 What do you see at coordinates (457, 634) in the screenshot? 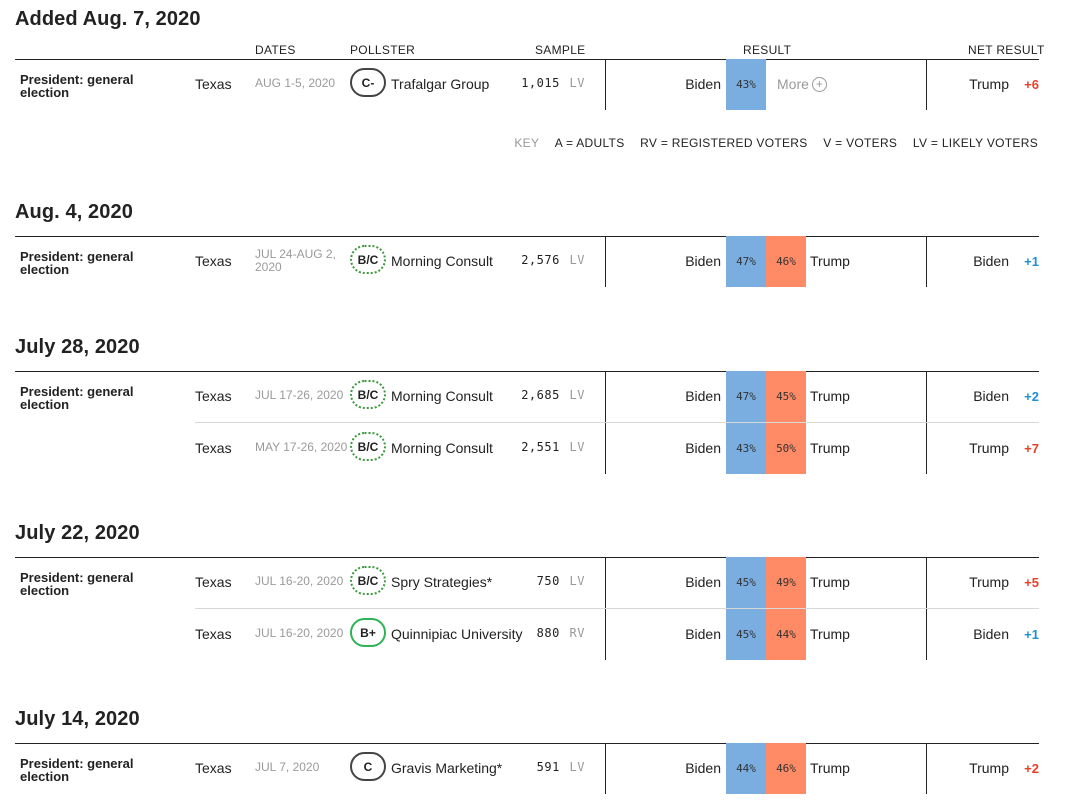
I see `pollster-name: Quinnipiac University` at bounding box center [457, 634].